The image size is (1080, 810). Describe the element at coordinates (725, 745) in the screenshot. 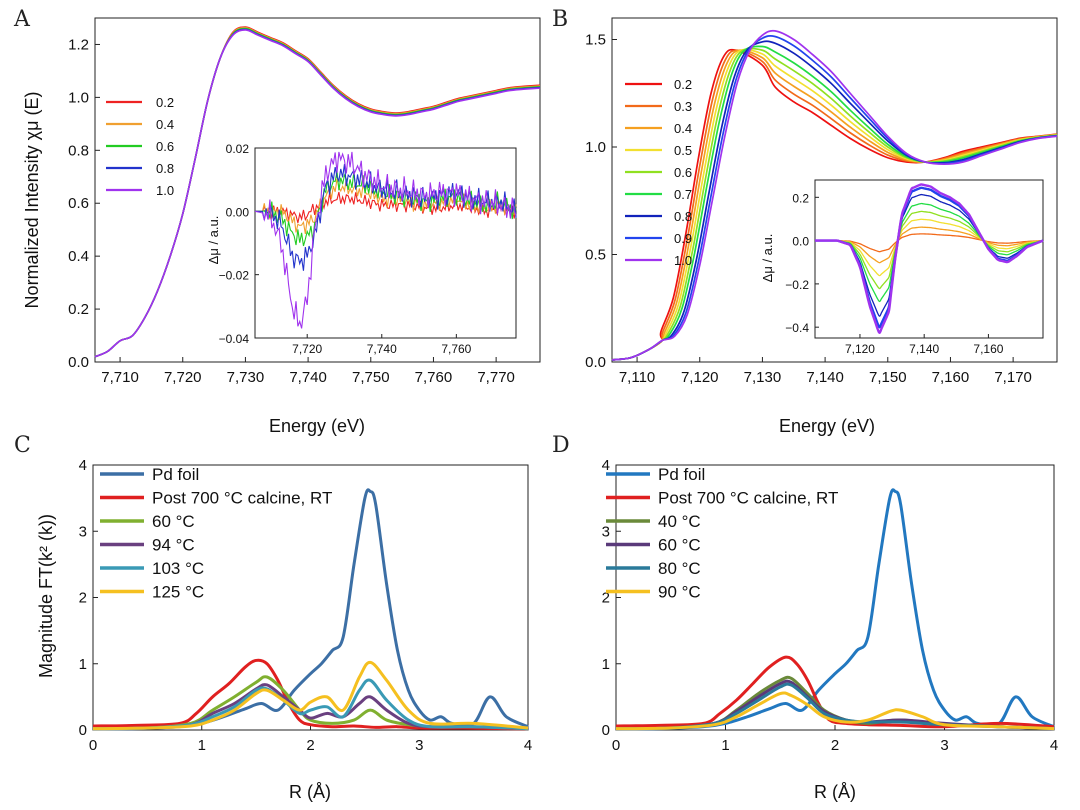

I see `panel-d-x-tick-label: 1` at that location.